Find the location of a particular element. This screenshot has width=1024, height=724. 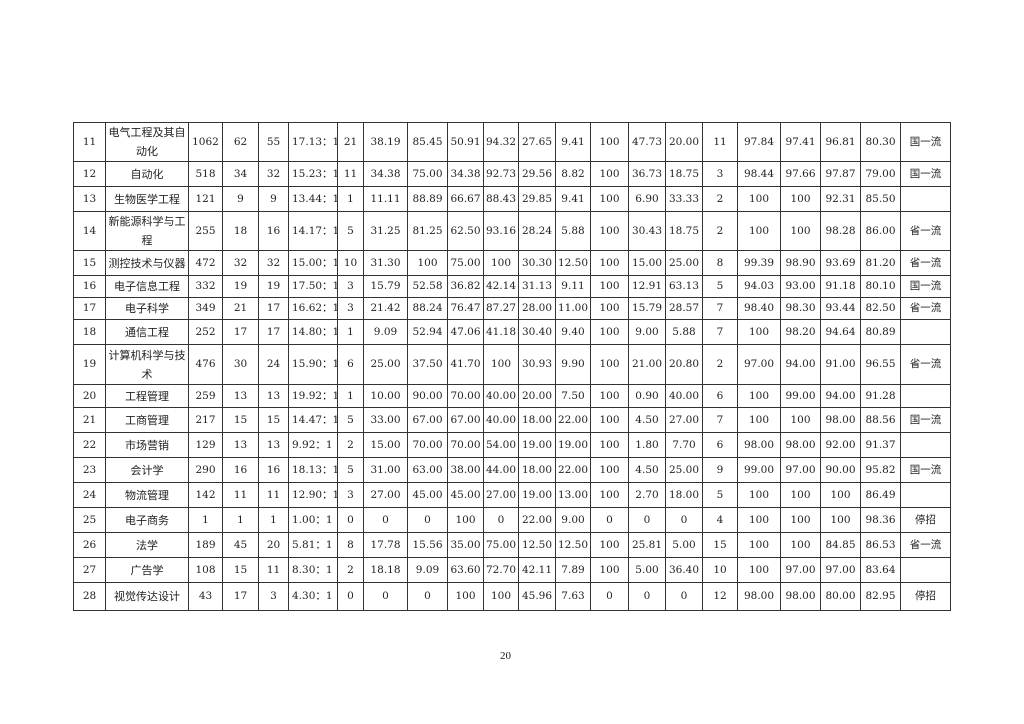

table-cell: 1 is located at coordinates (273, 520).